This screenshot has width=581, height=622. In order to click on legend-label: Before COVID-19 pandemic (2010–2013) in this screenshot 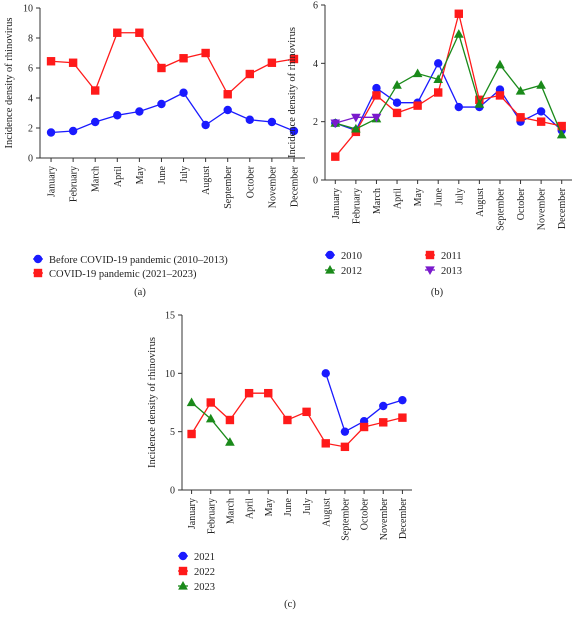, I will do `click(138, 260)`.